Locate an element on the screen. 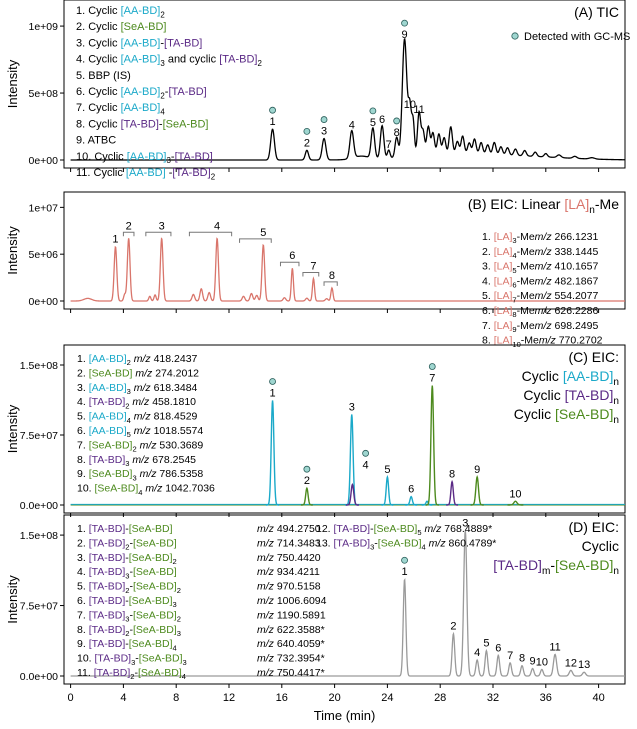 This screenshot has width=637, height=729. legend-item: 2. [SeA-BD] m/z 274.2012 is located at coordinates (138, 373).